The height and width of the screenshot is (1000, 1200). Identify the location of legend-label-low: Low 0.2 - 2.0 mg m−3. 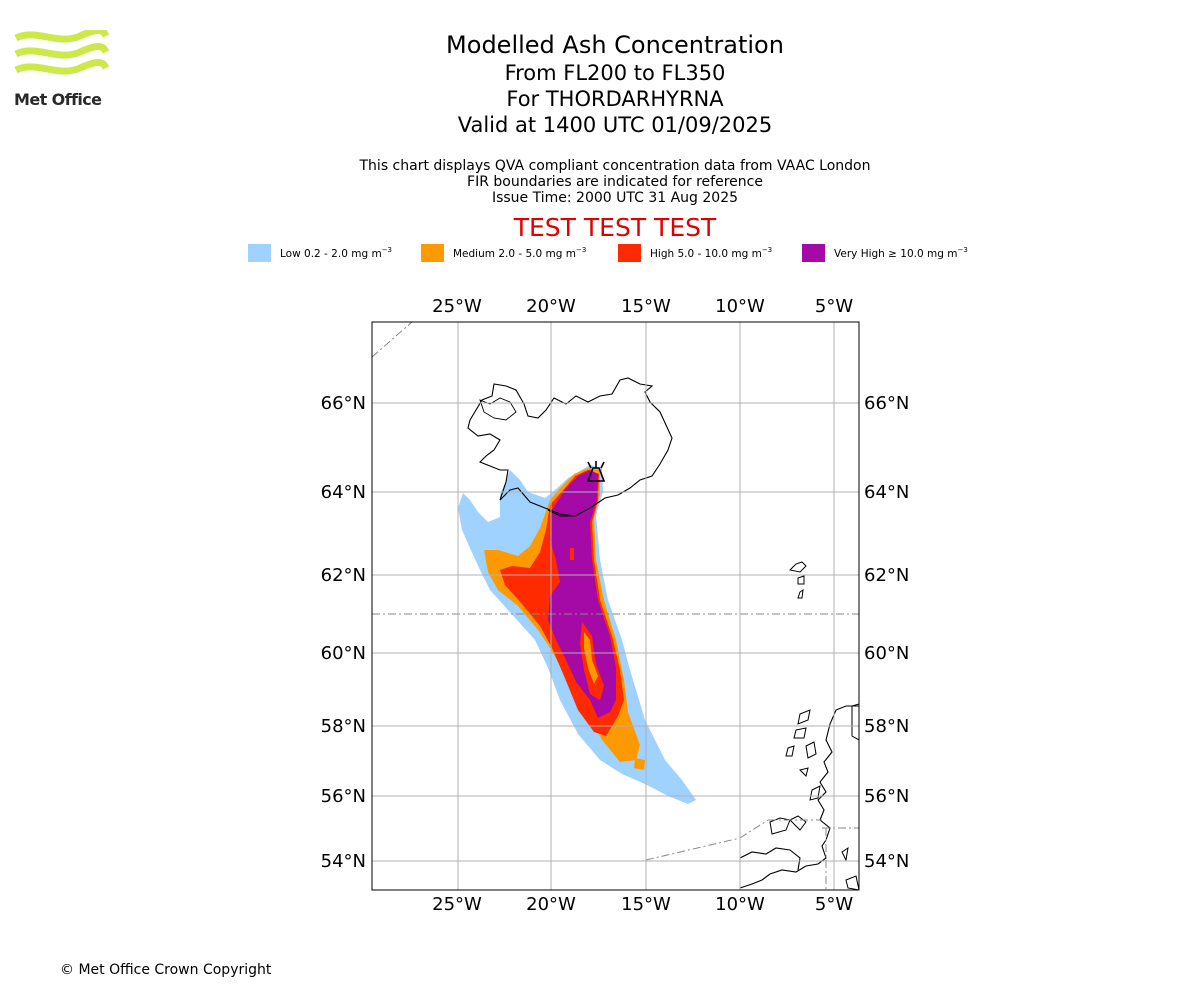
(336, 253).